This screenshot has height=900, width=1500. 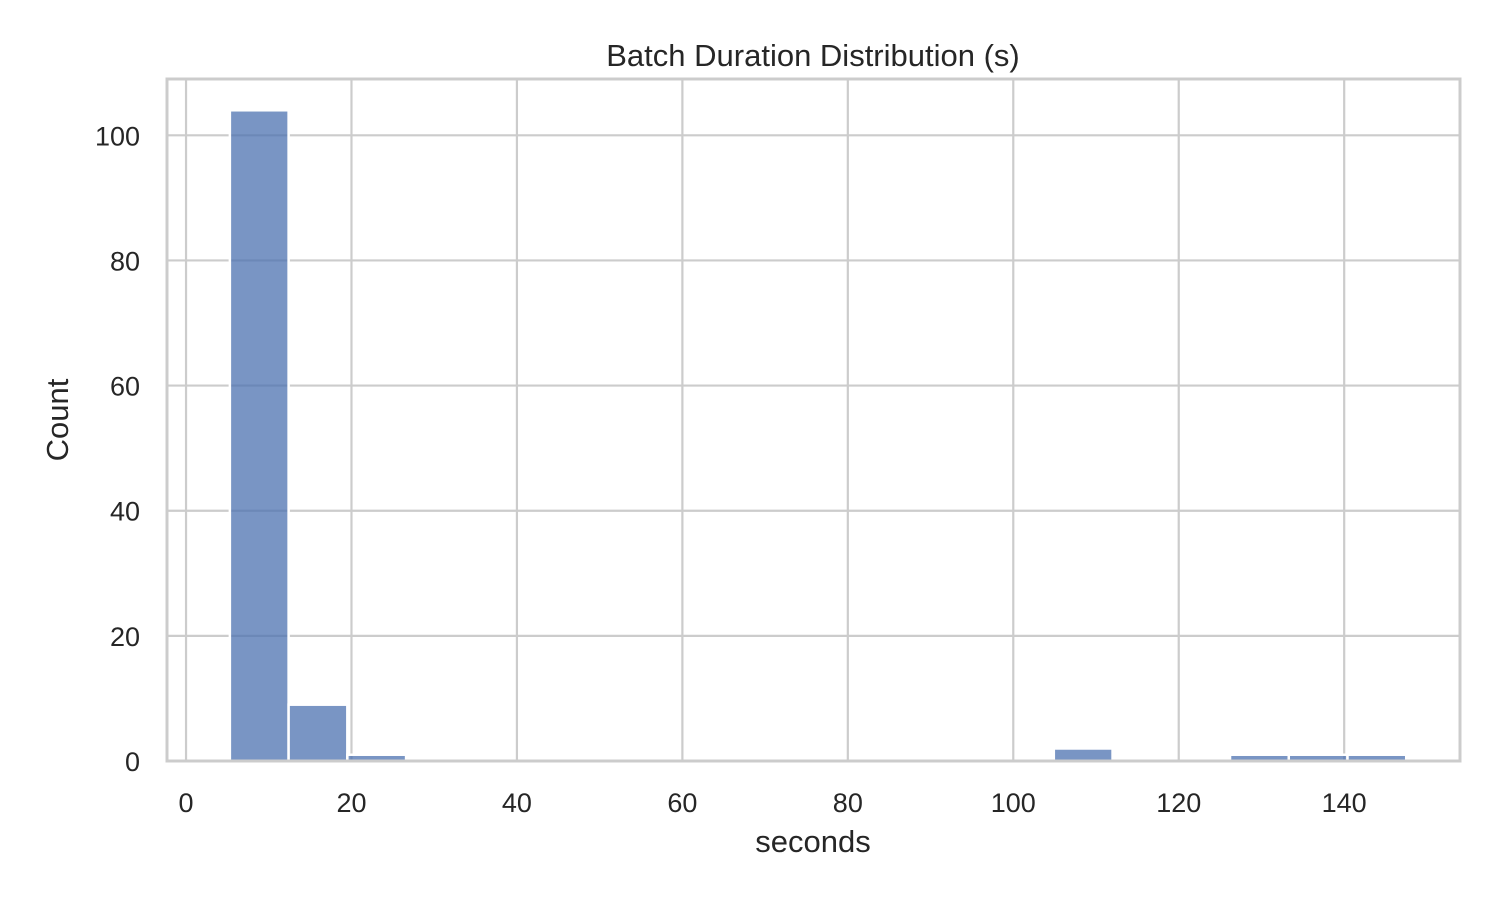 What do you see at coordinates (125, 512) in the screenshot?
I see `y-tick-label: 40` at bounding box center [125, 512].